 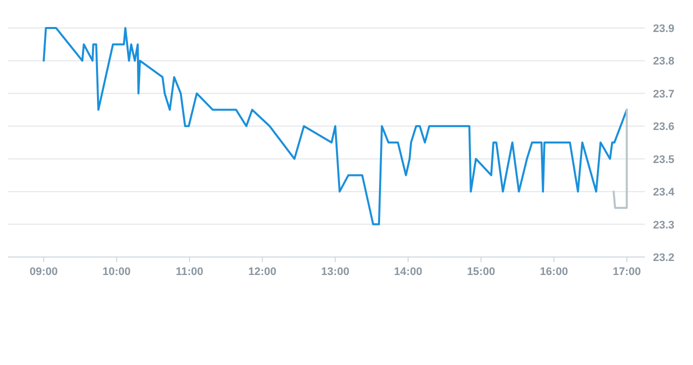 I want to click on y-tick-label: 23.6, so click(x=663, y=127).